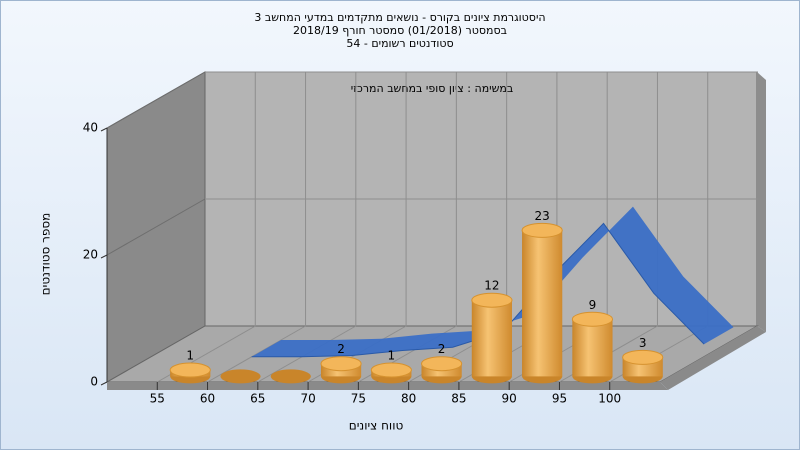  I want to click on chart-title: בסמסטר (01/2018) סמסטר חורף 2018/19, so click(400, 30).